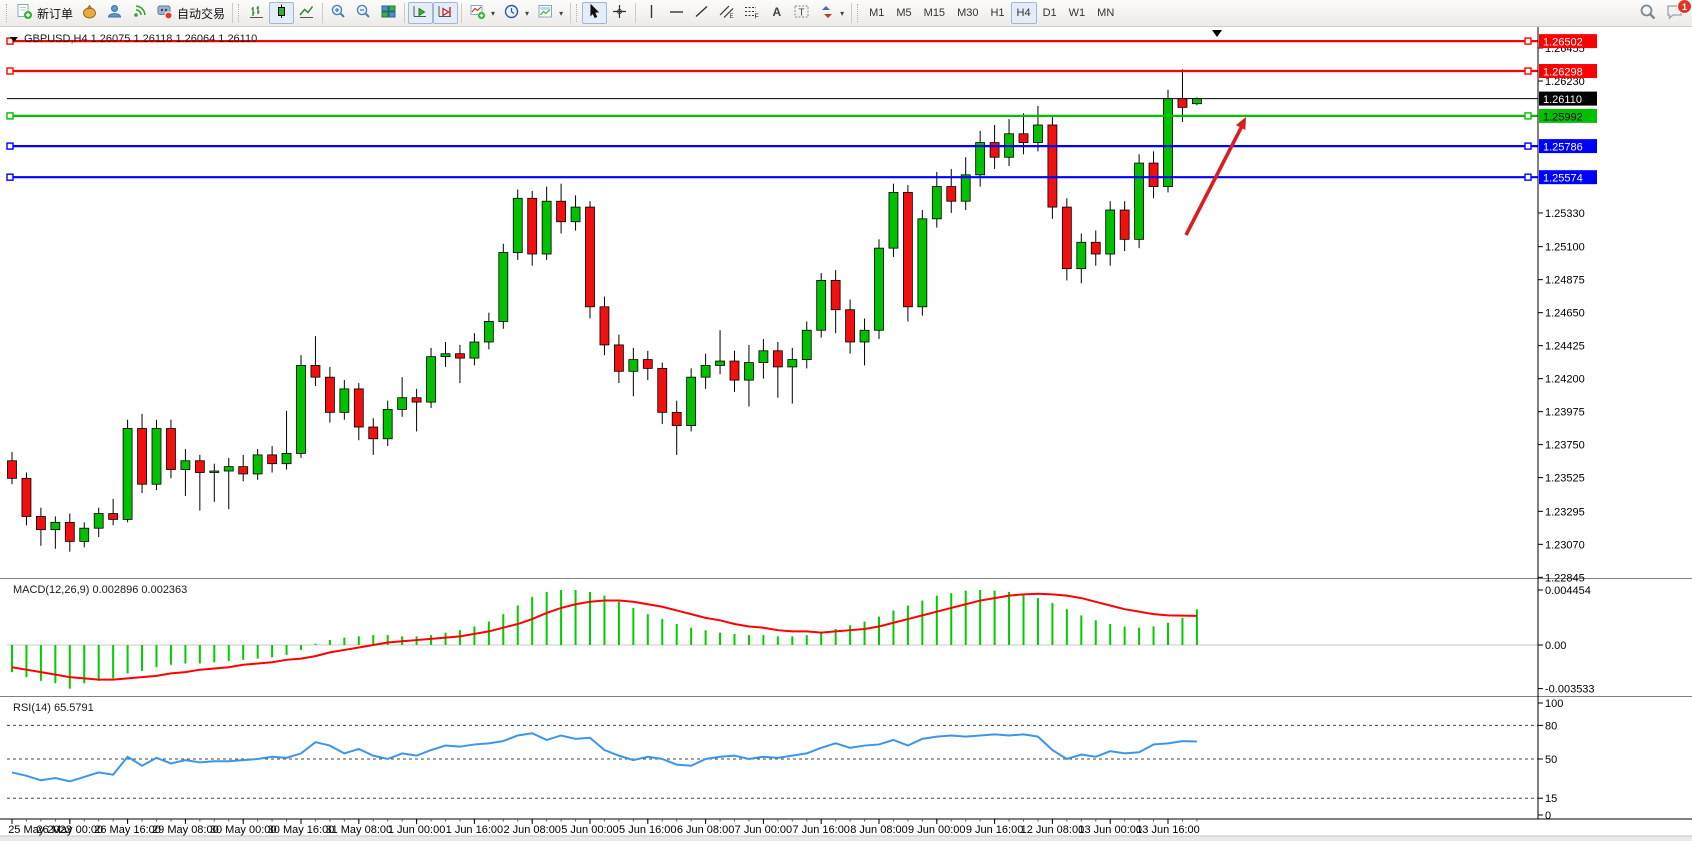  Describe the element at coordinates (1551, 799) in the screenshot. I see `rsi-tick-label: 15` at that location.